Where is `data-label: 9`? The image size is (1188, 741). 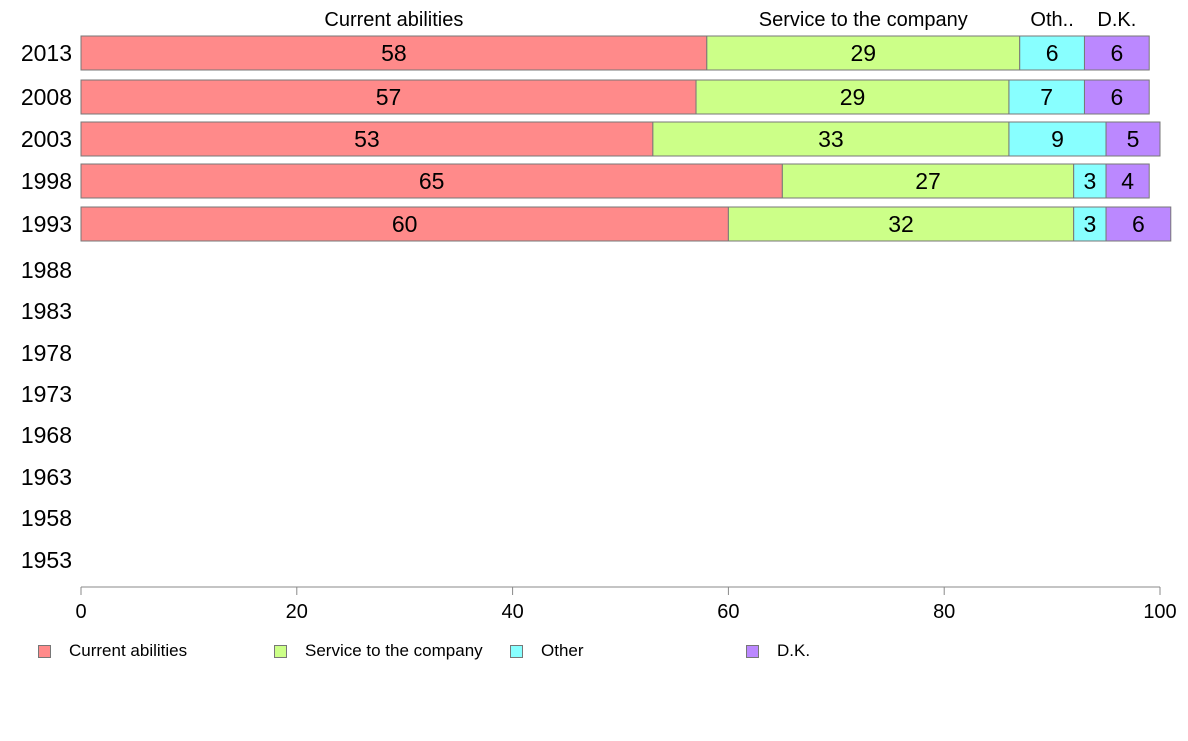
data-label: 9 is located at coordinates (1057, 139).